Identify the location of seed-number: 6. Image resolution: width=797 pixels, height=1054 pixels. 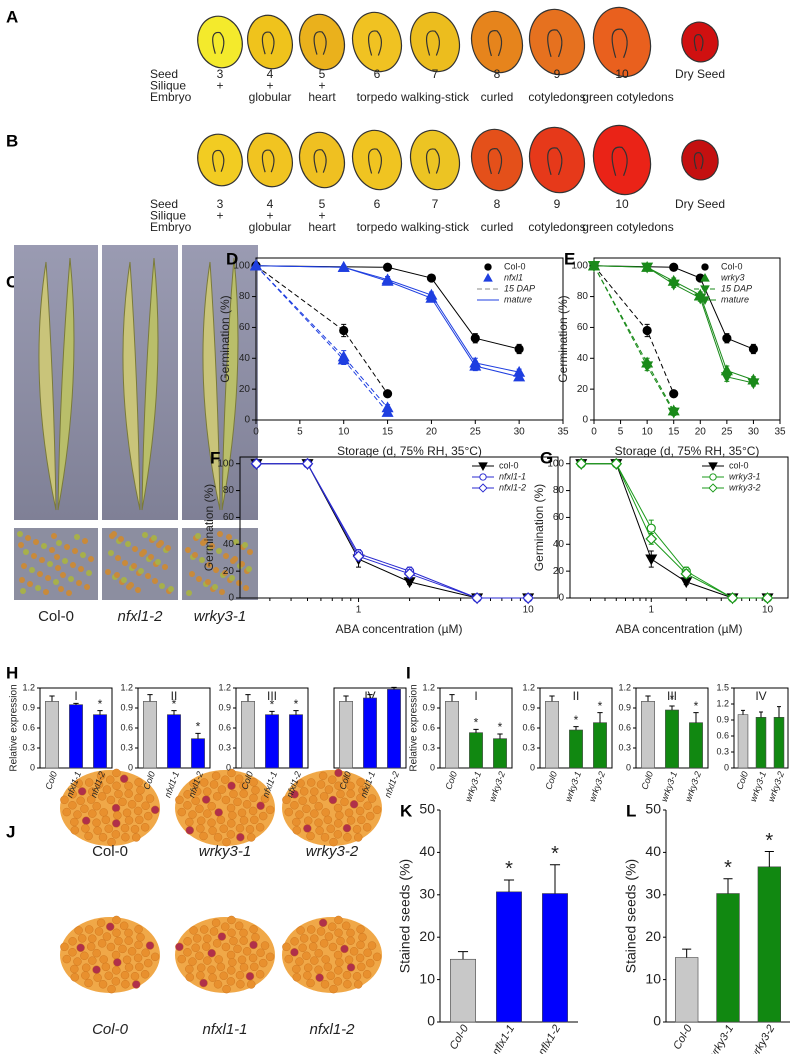
(377, 74).